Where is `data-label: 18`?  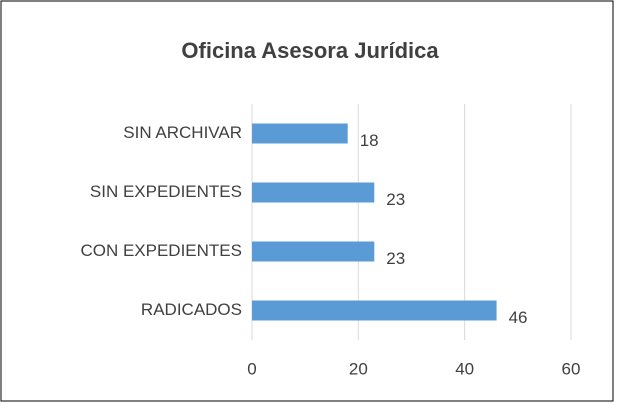 data-label: 18 is located at coordinates (369, 140).